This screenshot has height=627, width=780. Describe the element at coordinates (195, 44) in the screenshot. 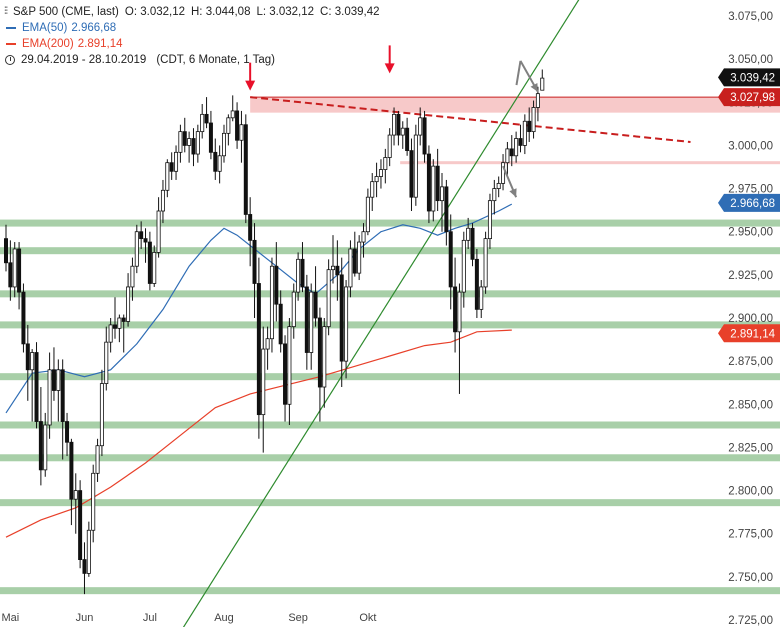

I see `ema200-legend: EMA(200) 2.891,14` at that location.